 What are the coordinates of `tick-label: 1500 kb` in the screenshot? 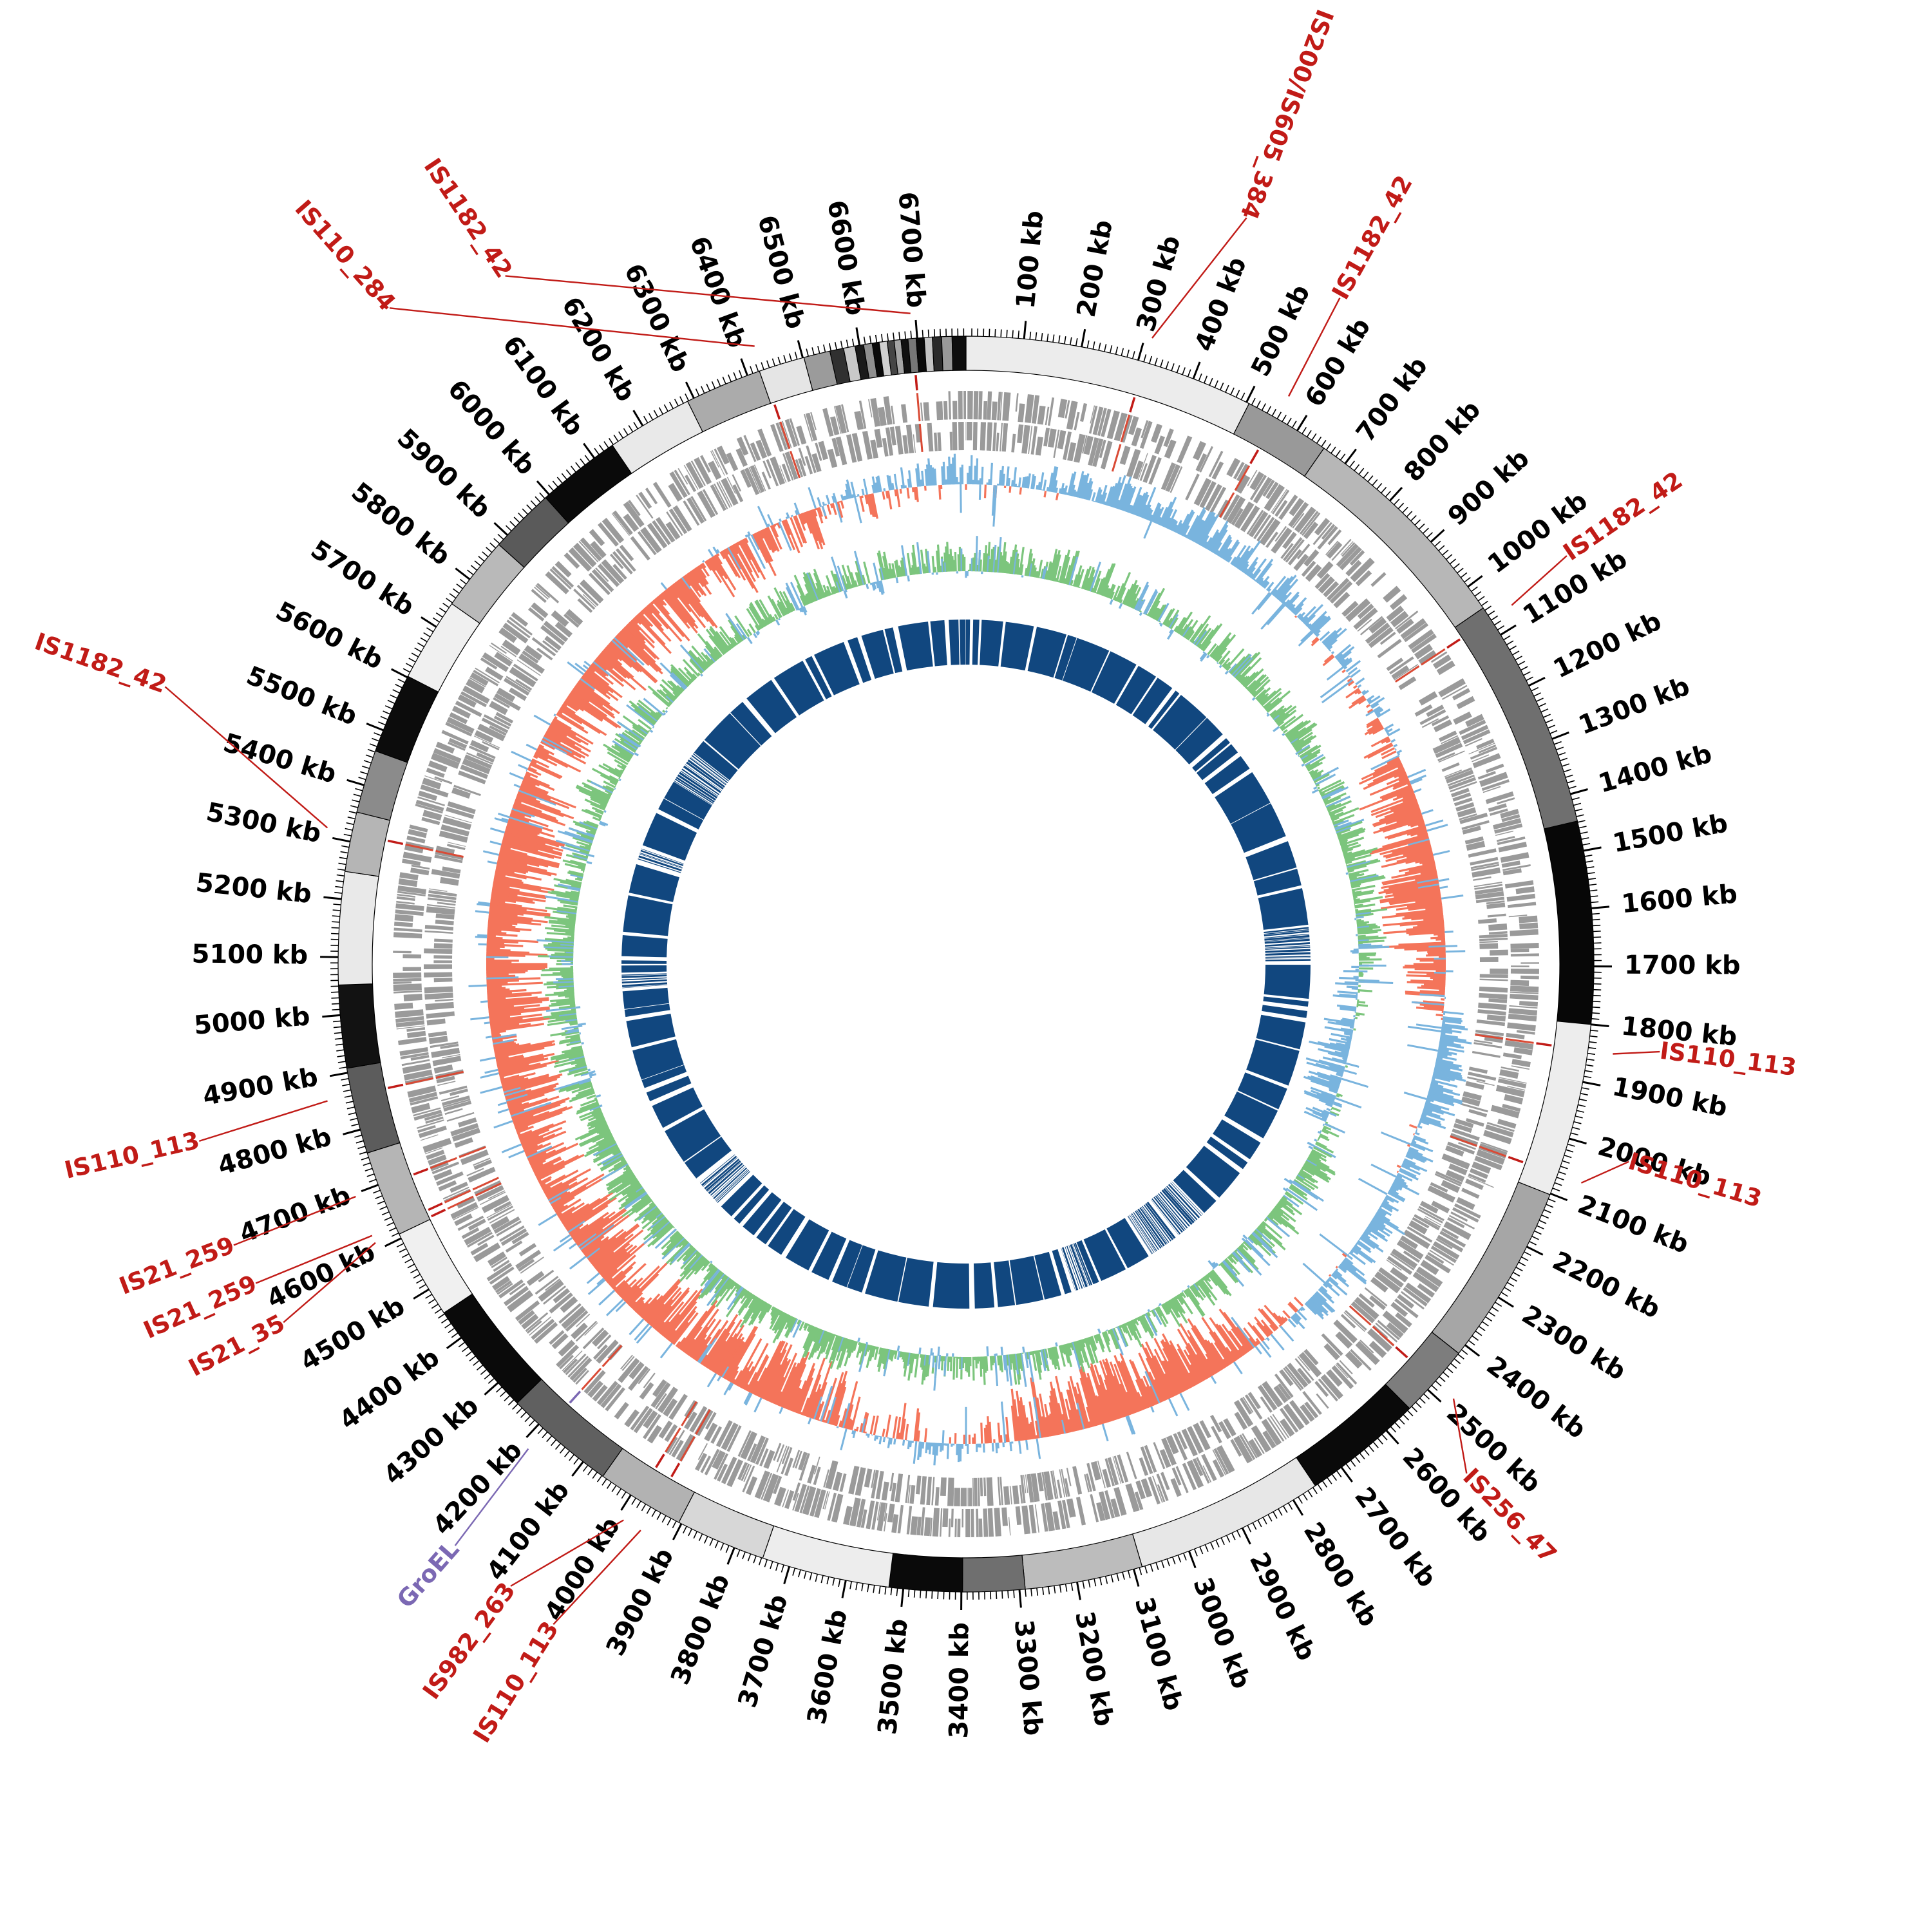 It's located at (1671, 833).